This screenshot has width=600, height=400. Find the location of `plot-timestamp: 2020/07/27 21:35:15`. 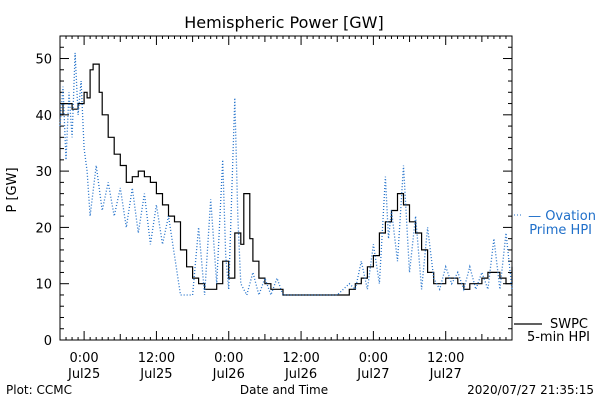

plot-timestamp: 2020/07/27 21:35:15 is located at coordinates (530, 390).